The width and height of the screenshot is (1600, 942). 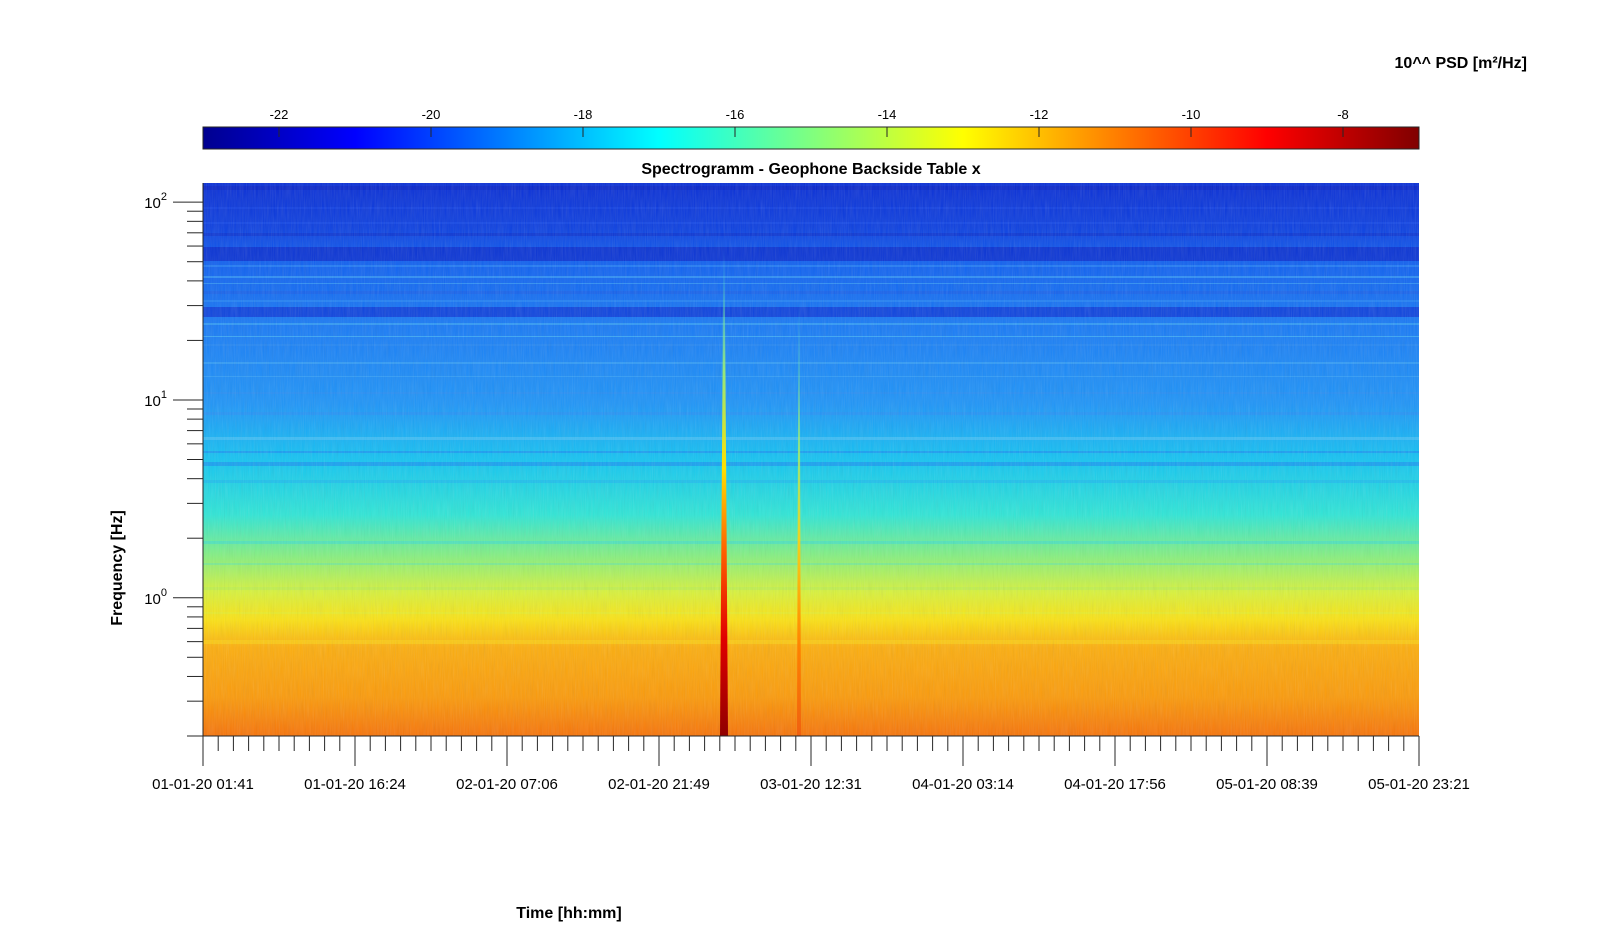 I want to click on colorbar-tick-label: -10, so click(x=1191, y=114).